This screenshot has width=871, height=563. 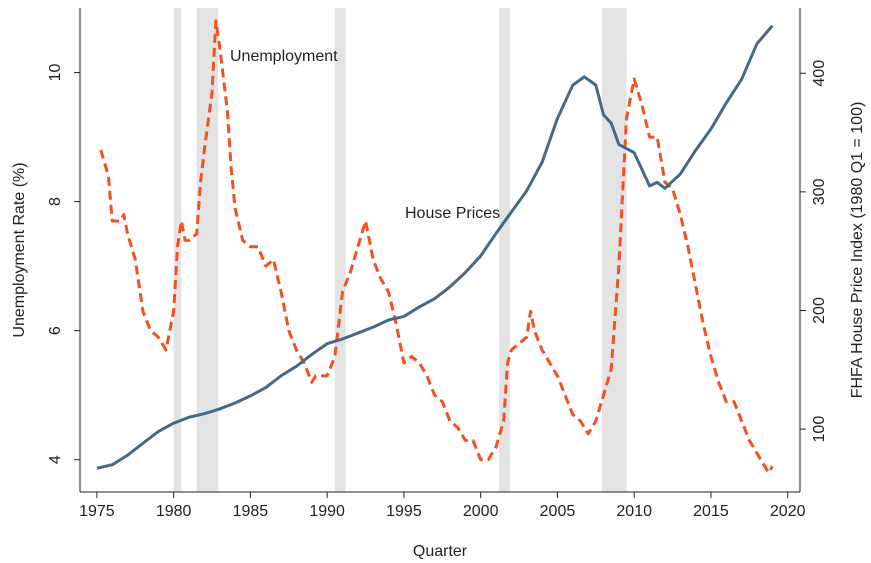 I want to click on y-axis-title: Unemployment Rate (%), so click(x=19, y=249).